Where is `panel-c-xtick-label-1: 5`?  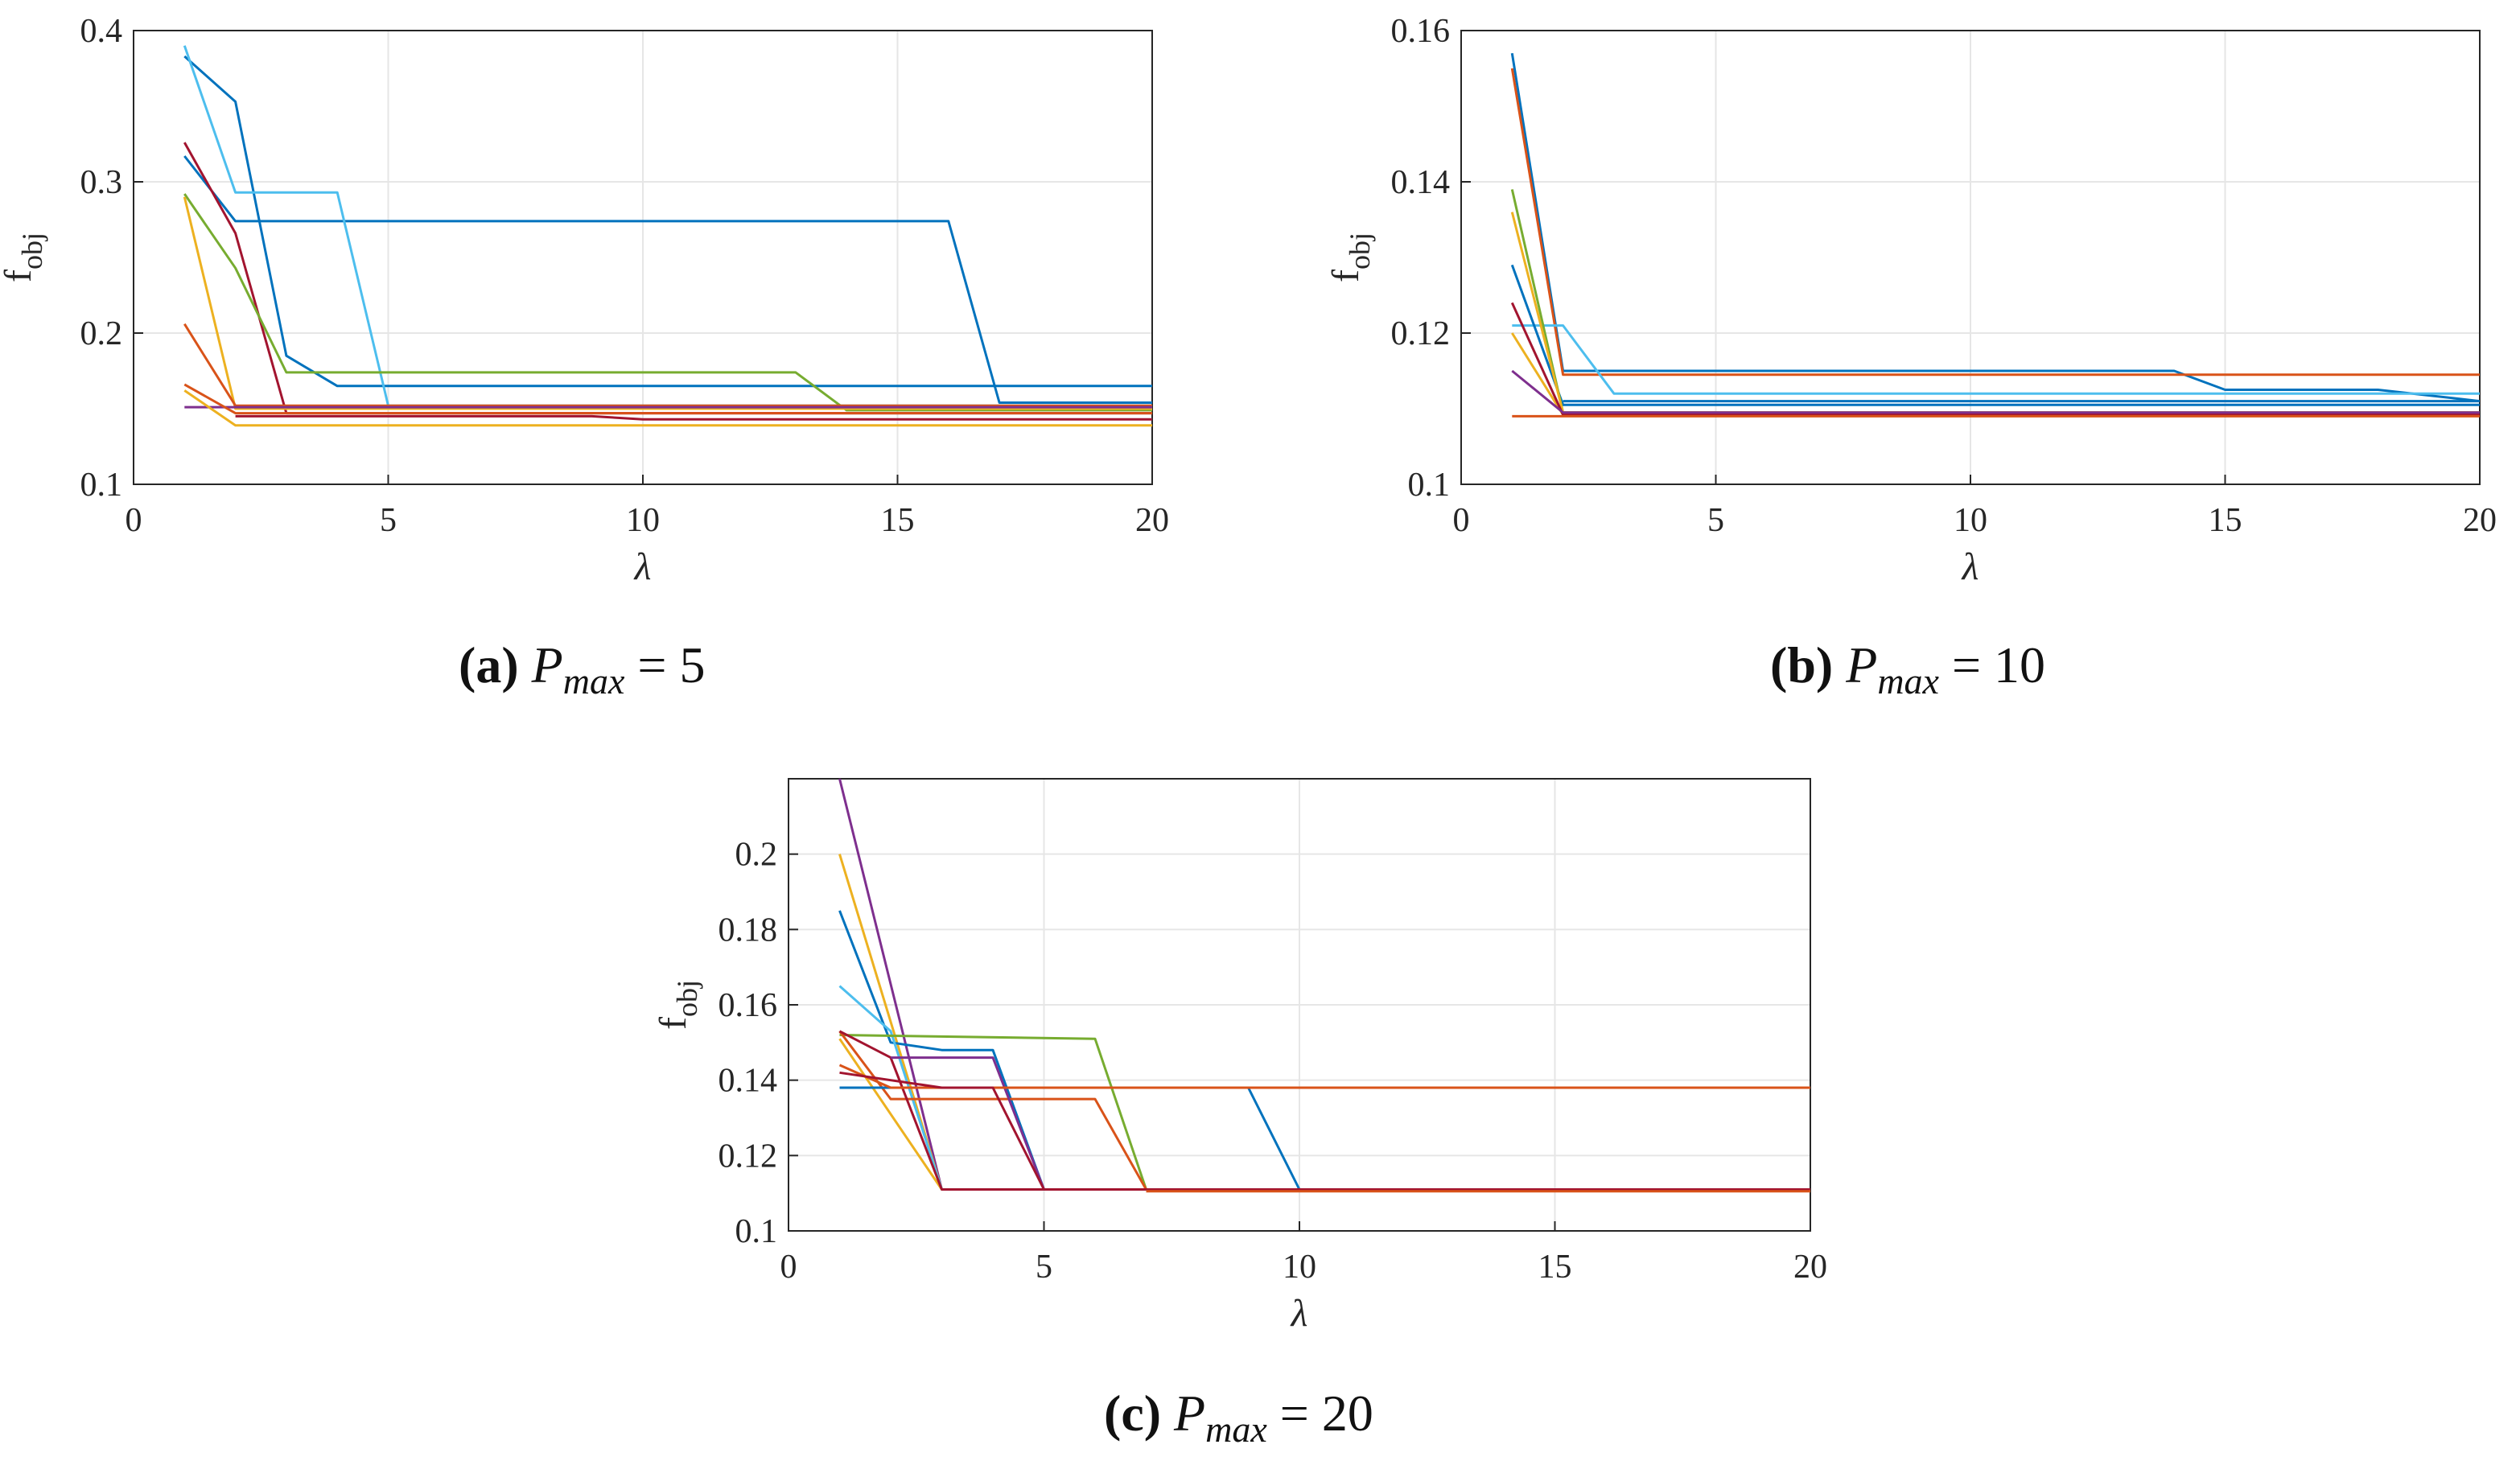 panel-c-xtick-label-1: 5 is located at coordinates (1044, 1267).